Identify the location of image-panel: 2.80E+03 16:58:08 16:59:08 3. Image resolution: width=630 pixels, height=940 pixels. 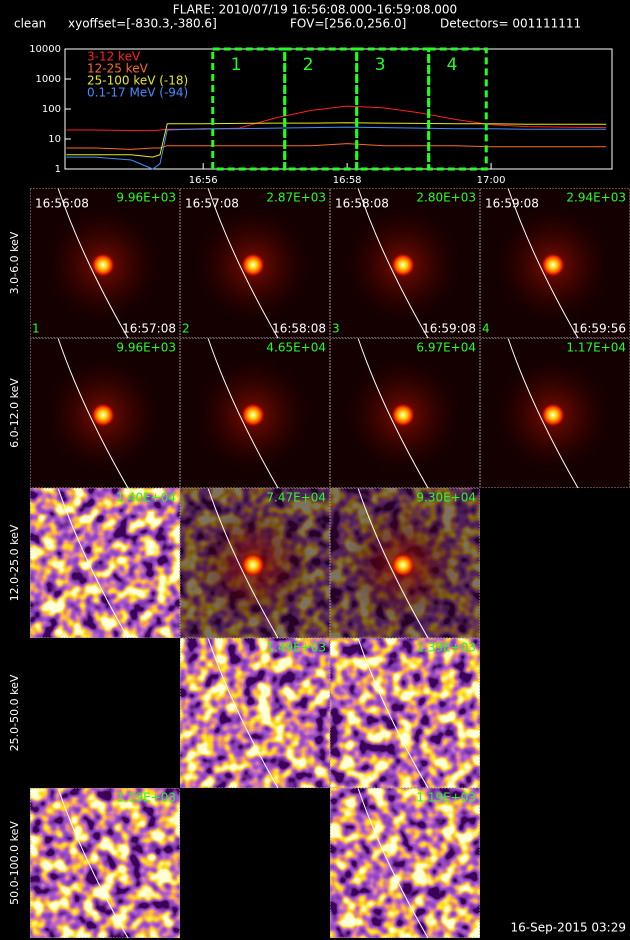
(405, 263).